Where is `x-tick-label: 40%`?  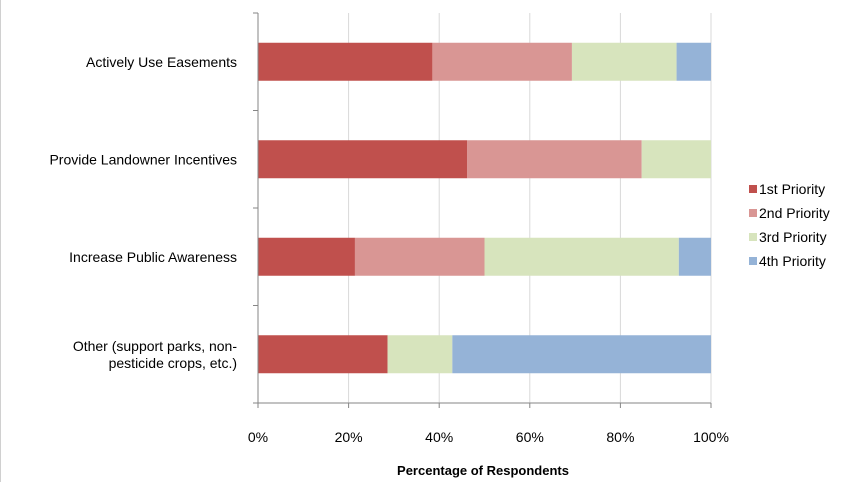
x-tick-label: 40% is located at coordinates (439, 437).